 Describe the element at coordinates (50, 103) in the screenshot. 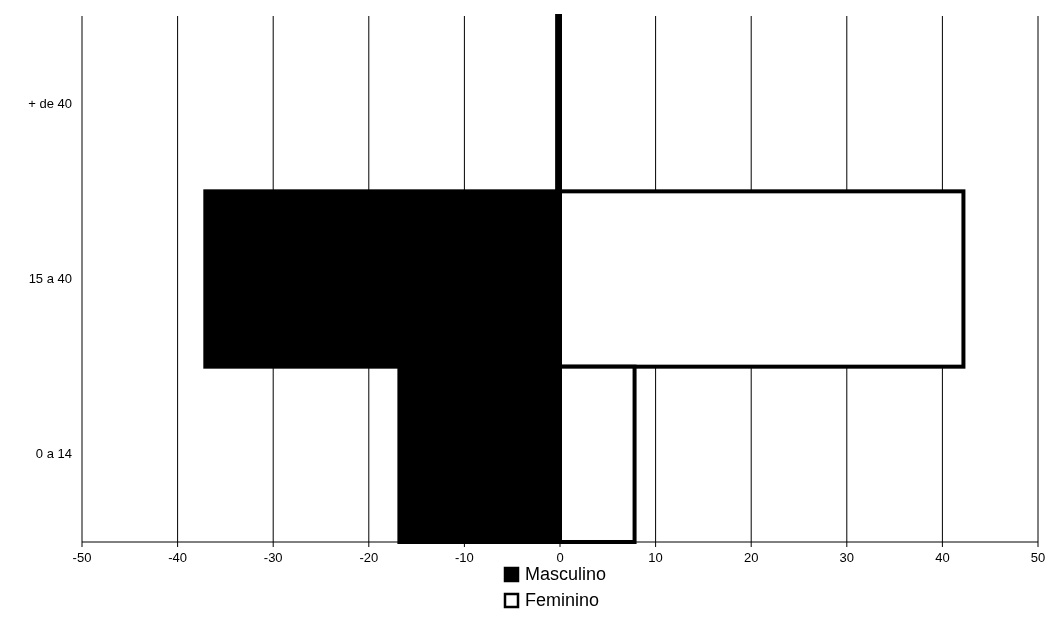

I see `y-tick-label: + de 40` at that location.